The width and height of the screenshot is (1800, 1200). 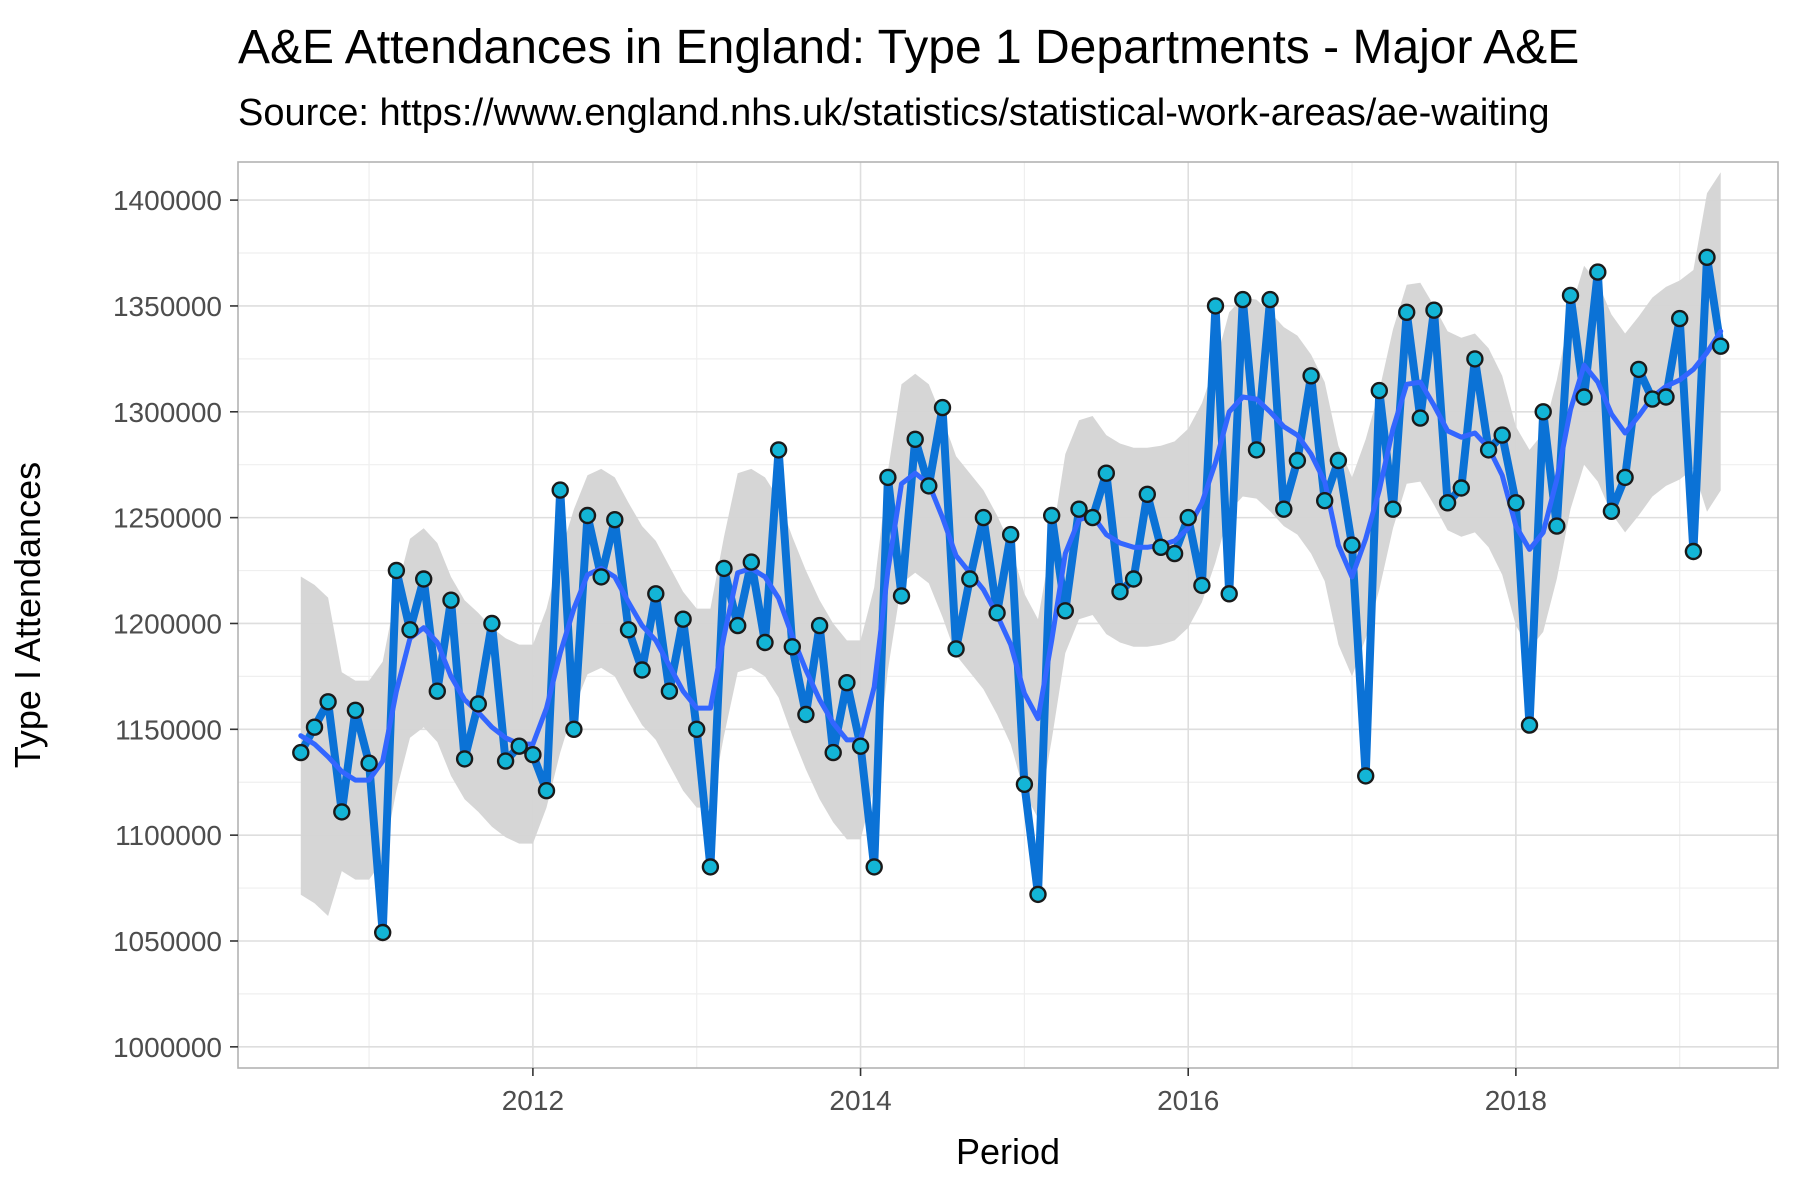 What do you see at coordinates (168, 729) in the screenshot?
I see `y-tick-label: 1150000` at bounding box center [168, 729].